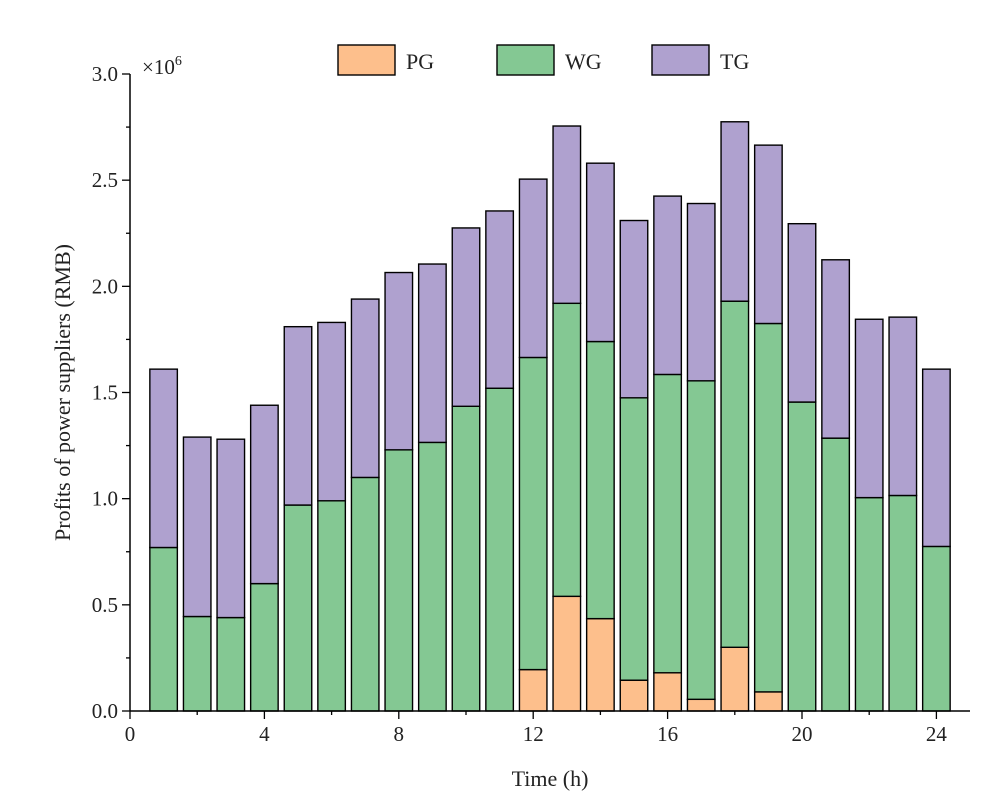 The height and width of the screenshot is (803, 1004). What do you see at coordinates (105, 286) in the screenshot?
I see `y-tick-label: 2.0` at bounding box center [105, 286].